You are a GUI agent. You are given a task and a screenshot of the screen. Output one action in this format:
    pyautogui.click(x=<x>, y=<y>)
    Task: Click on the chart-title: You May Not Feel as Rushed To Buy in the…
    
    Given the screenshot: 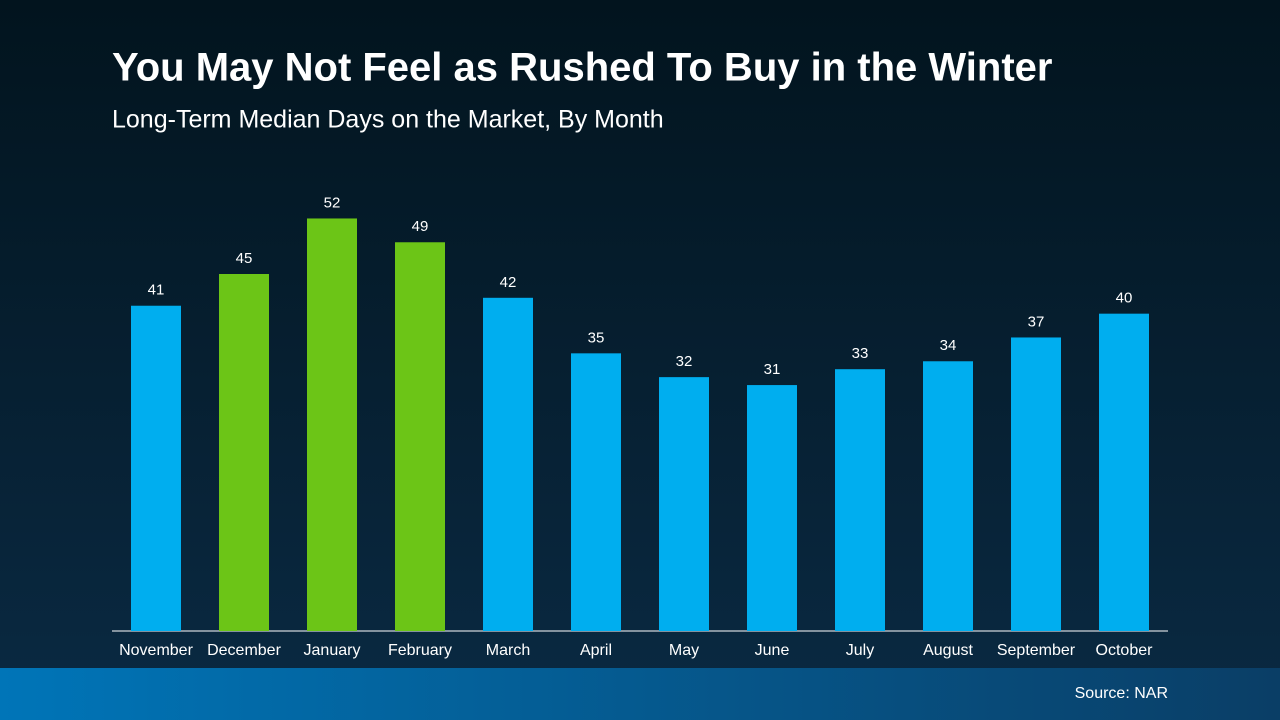 What is the action you would take?
    pyautogui.click(x=582, y=68)
    